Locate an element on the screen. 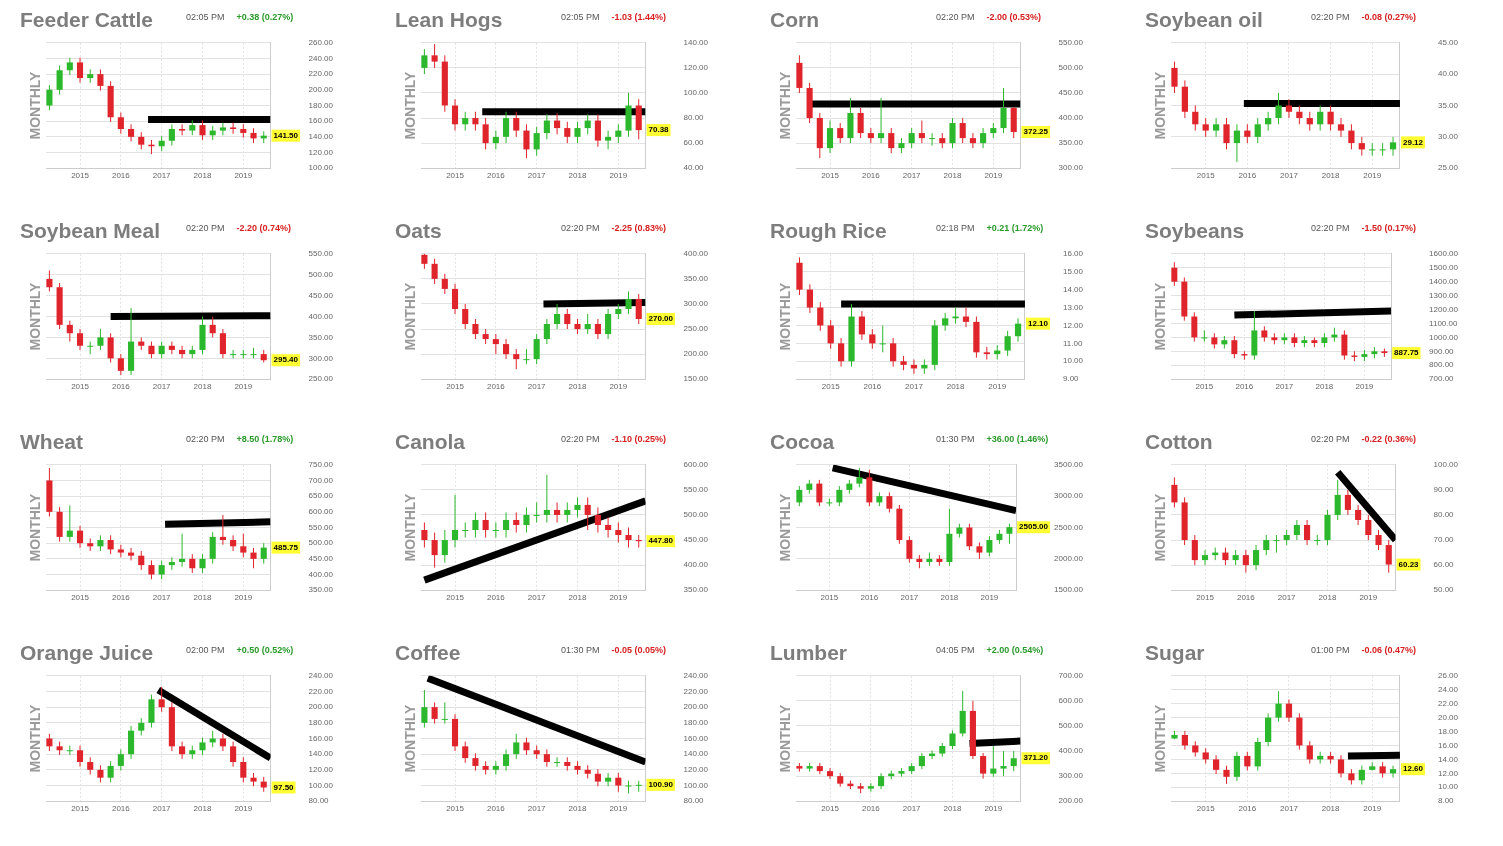 The height and width of the screenshot is (846, 1503). chart-title: Soybean oil is located at coordinates (1204, 19).